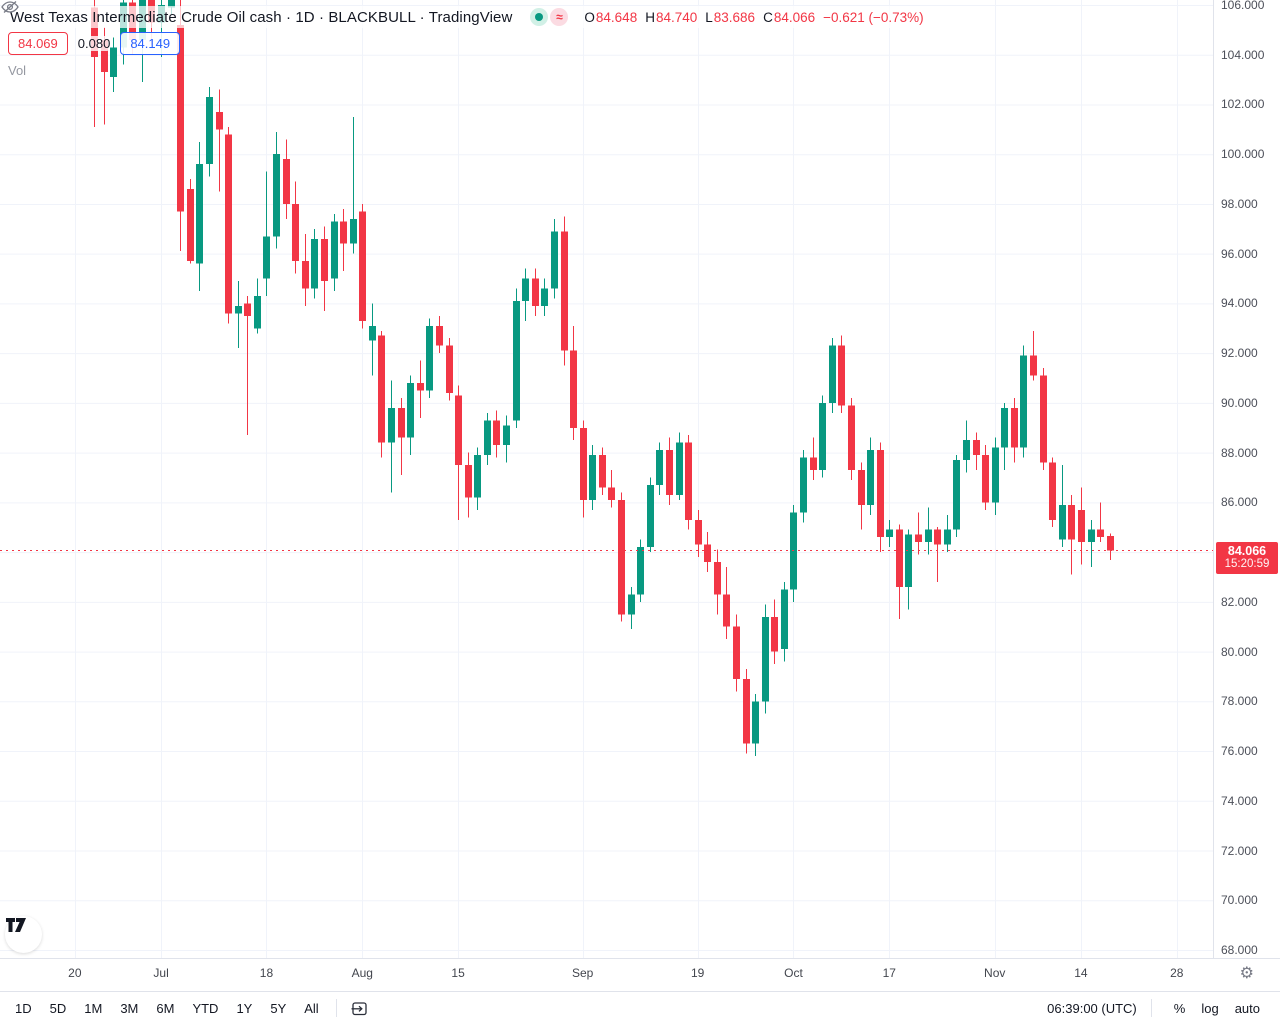  I want to click on delayed-data-icon: ≈, so click(559, 17).